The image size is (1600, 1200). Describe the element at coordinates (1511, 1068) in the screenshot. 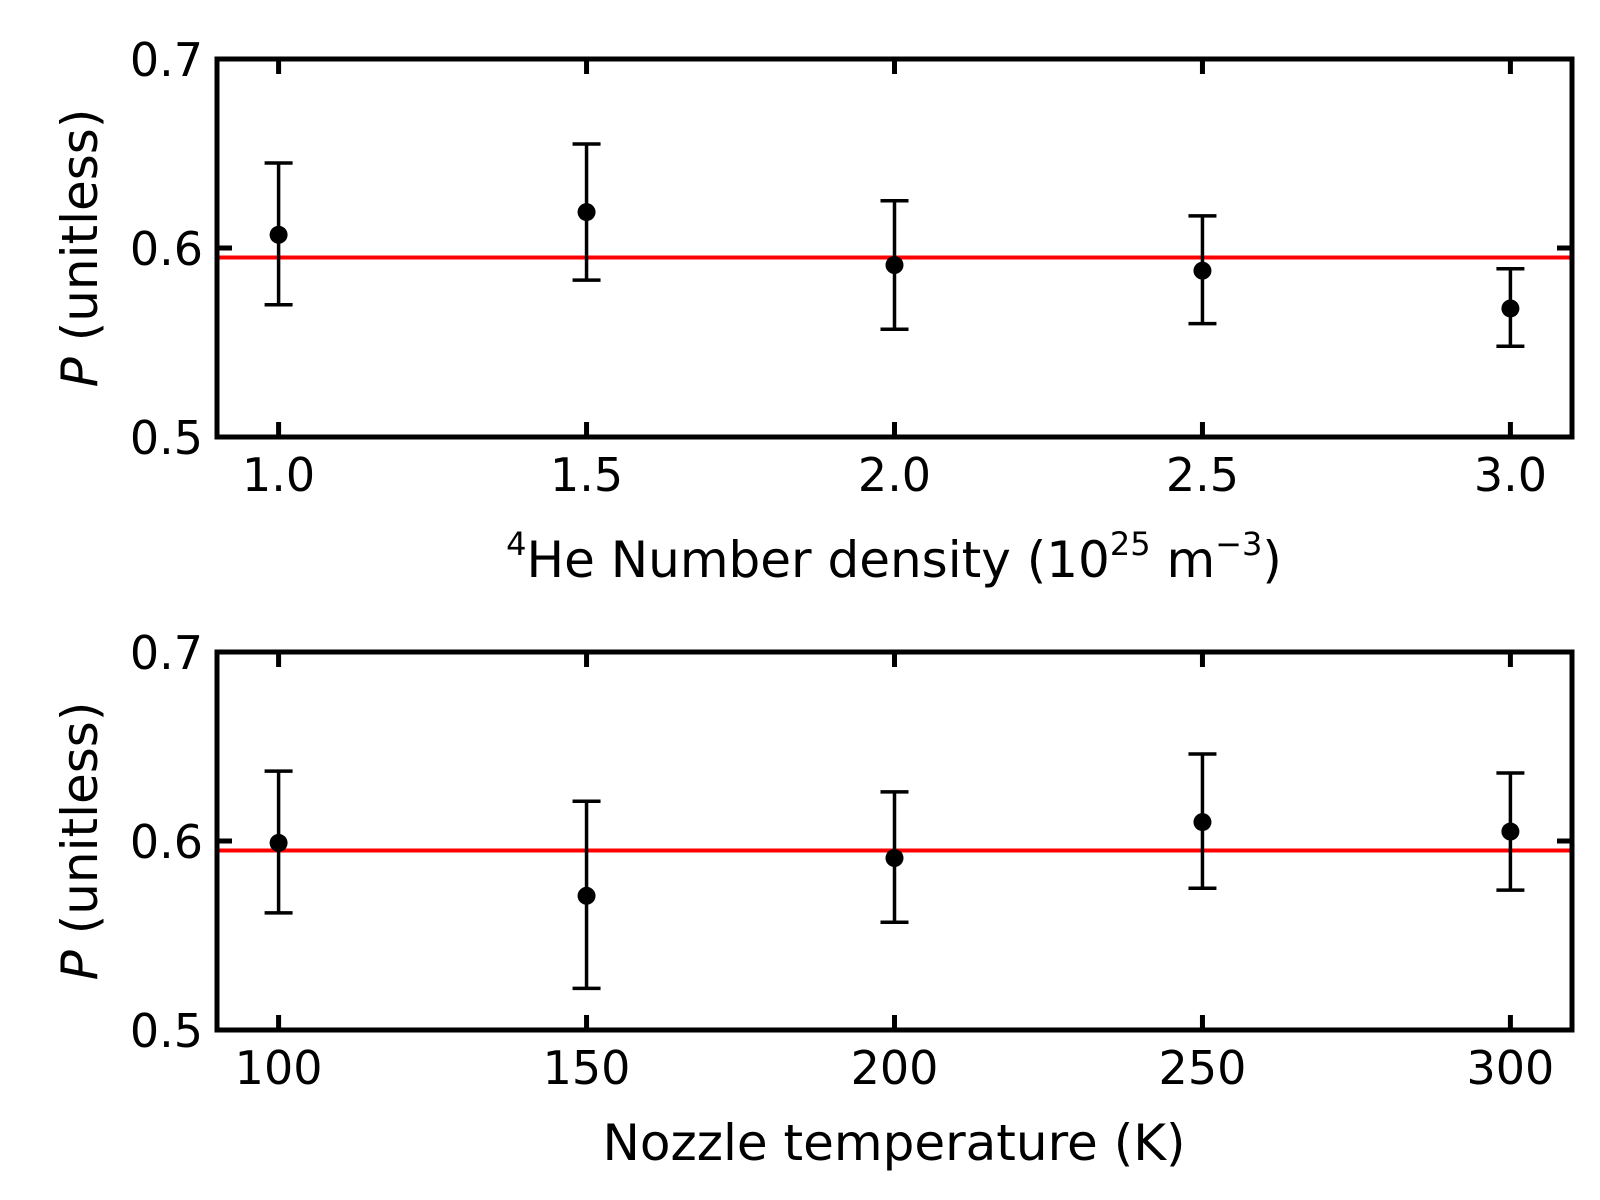

I see `temperature-x-tick-label: 300` at that location.